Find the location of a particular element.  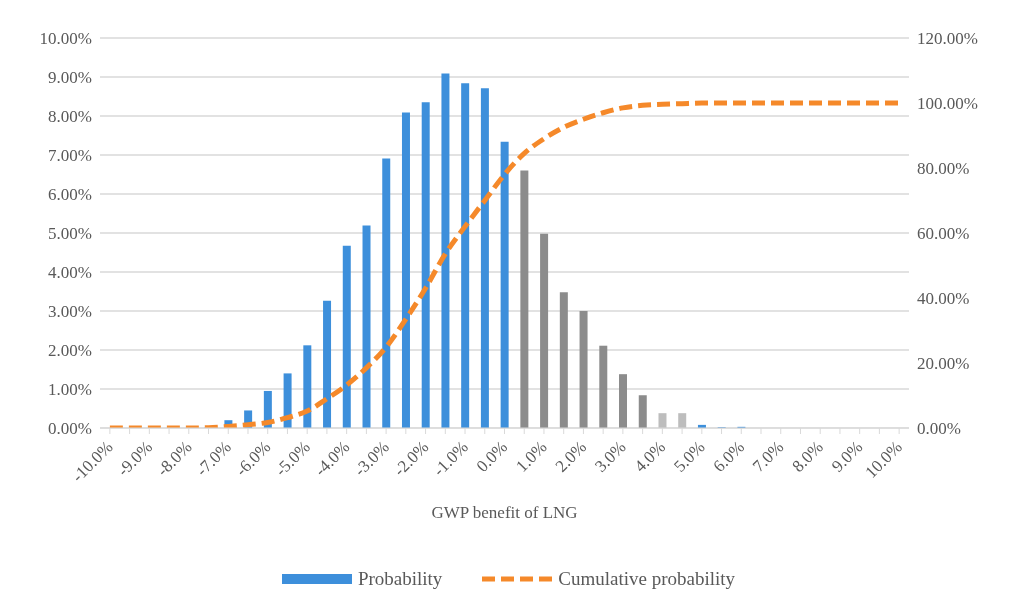

x-axis-title: GWP benefit of LNG is located at coordinates (504, 512).